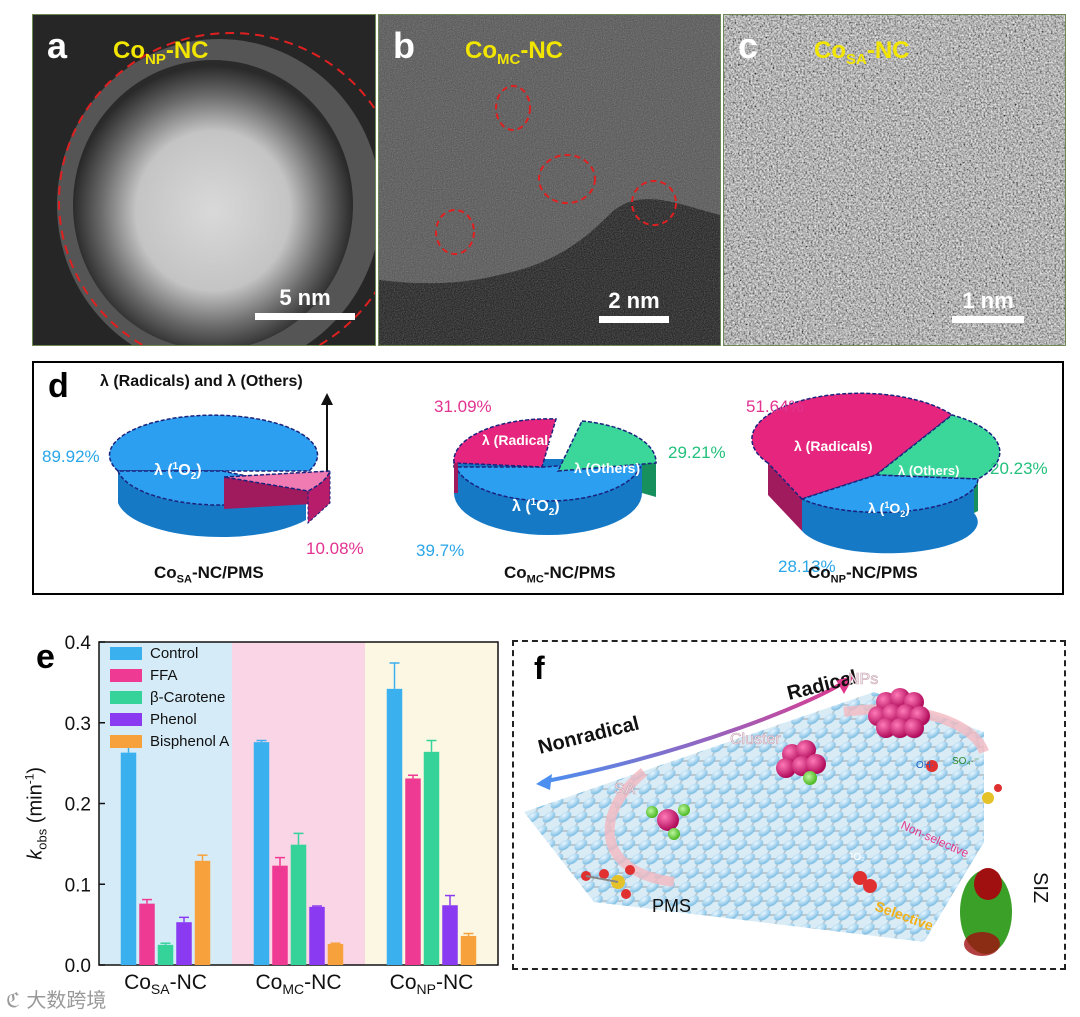 The height and width of the screenshot is (1017, 1080). Describe the element at coordinates (625, 789) in the screenshot. I see `sa-label: SA` at that location.